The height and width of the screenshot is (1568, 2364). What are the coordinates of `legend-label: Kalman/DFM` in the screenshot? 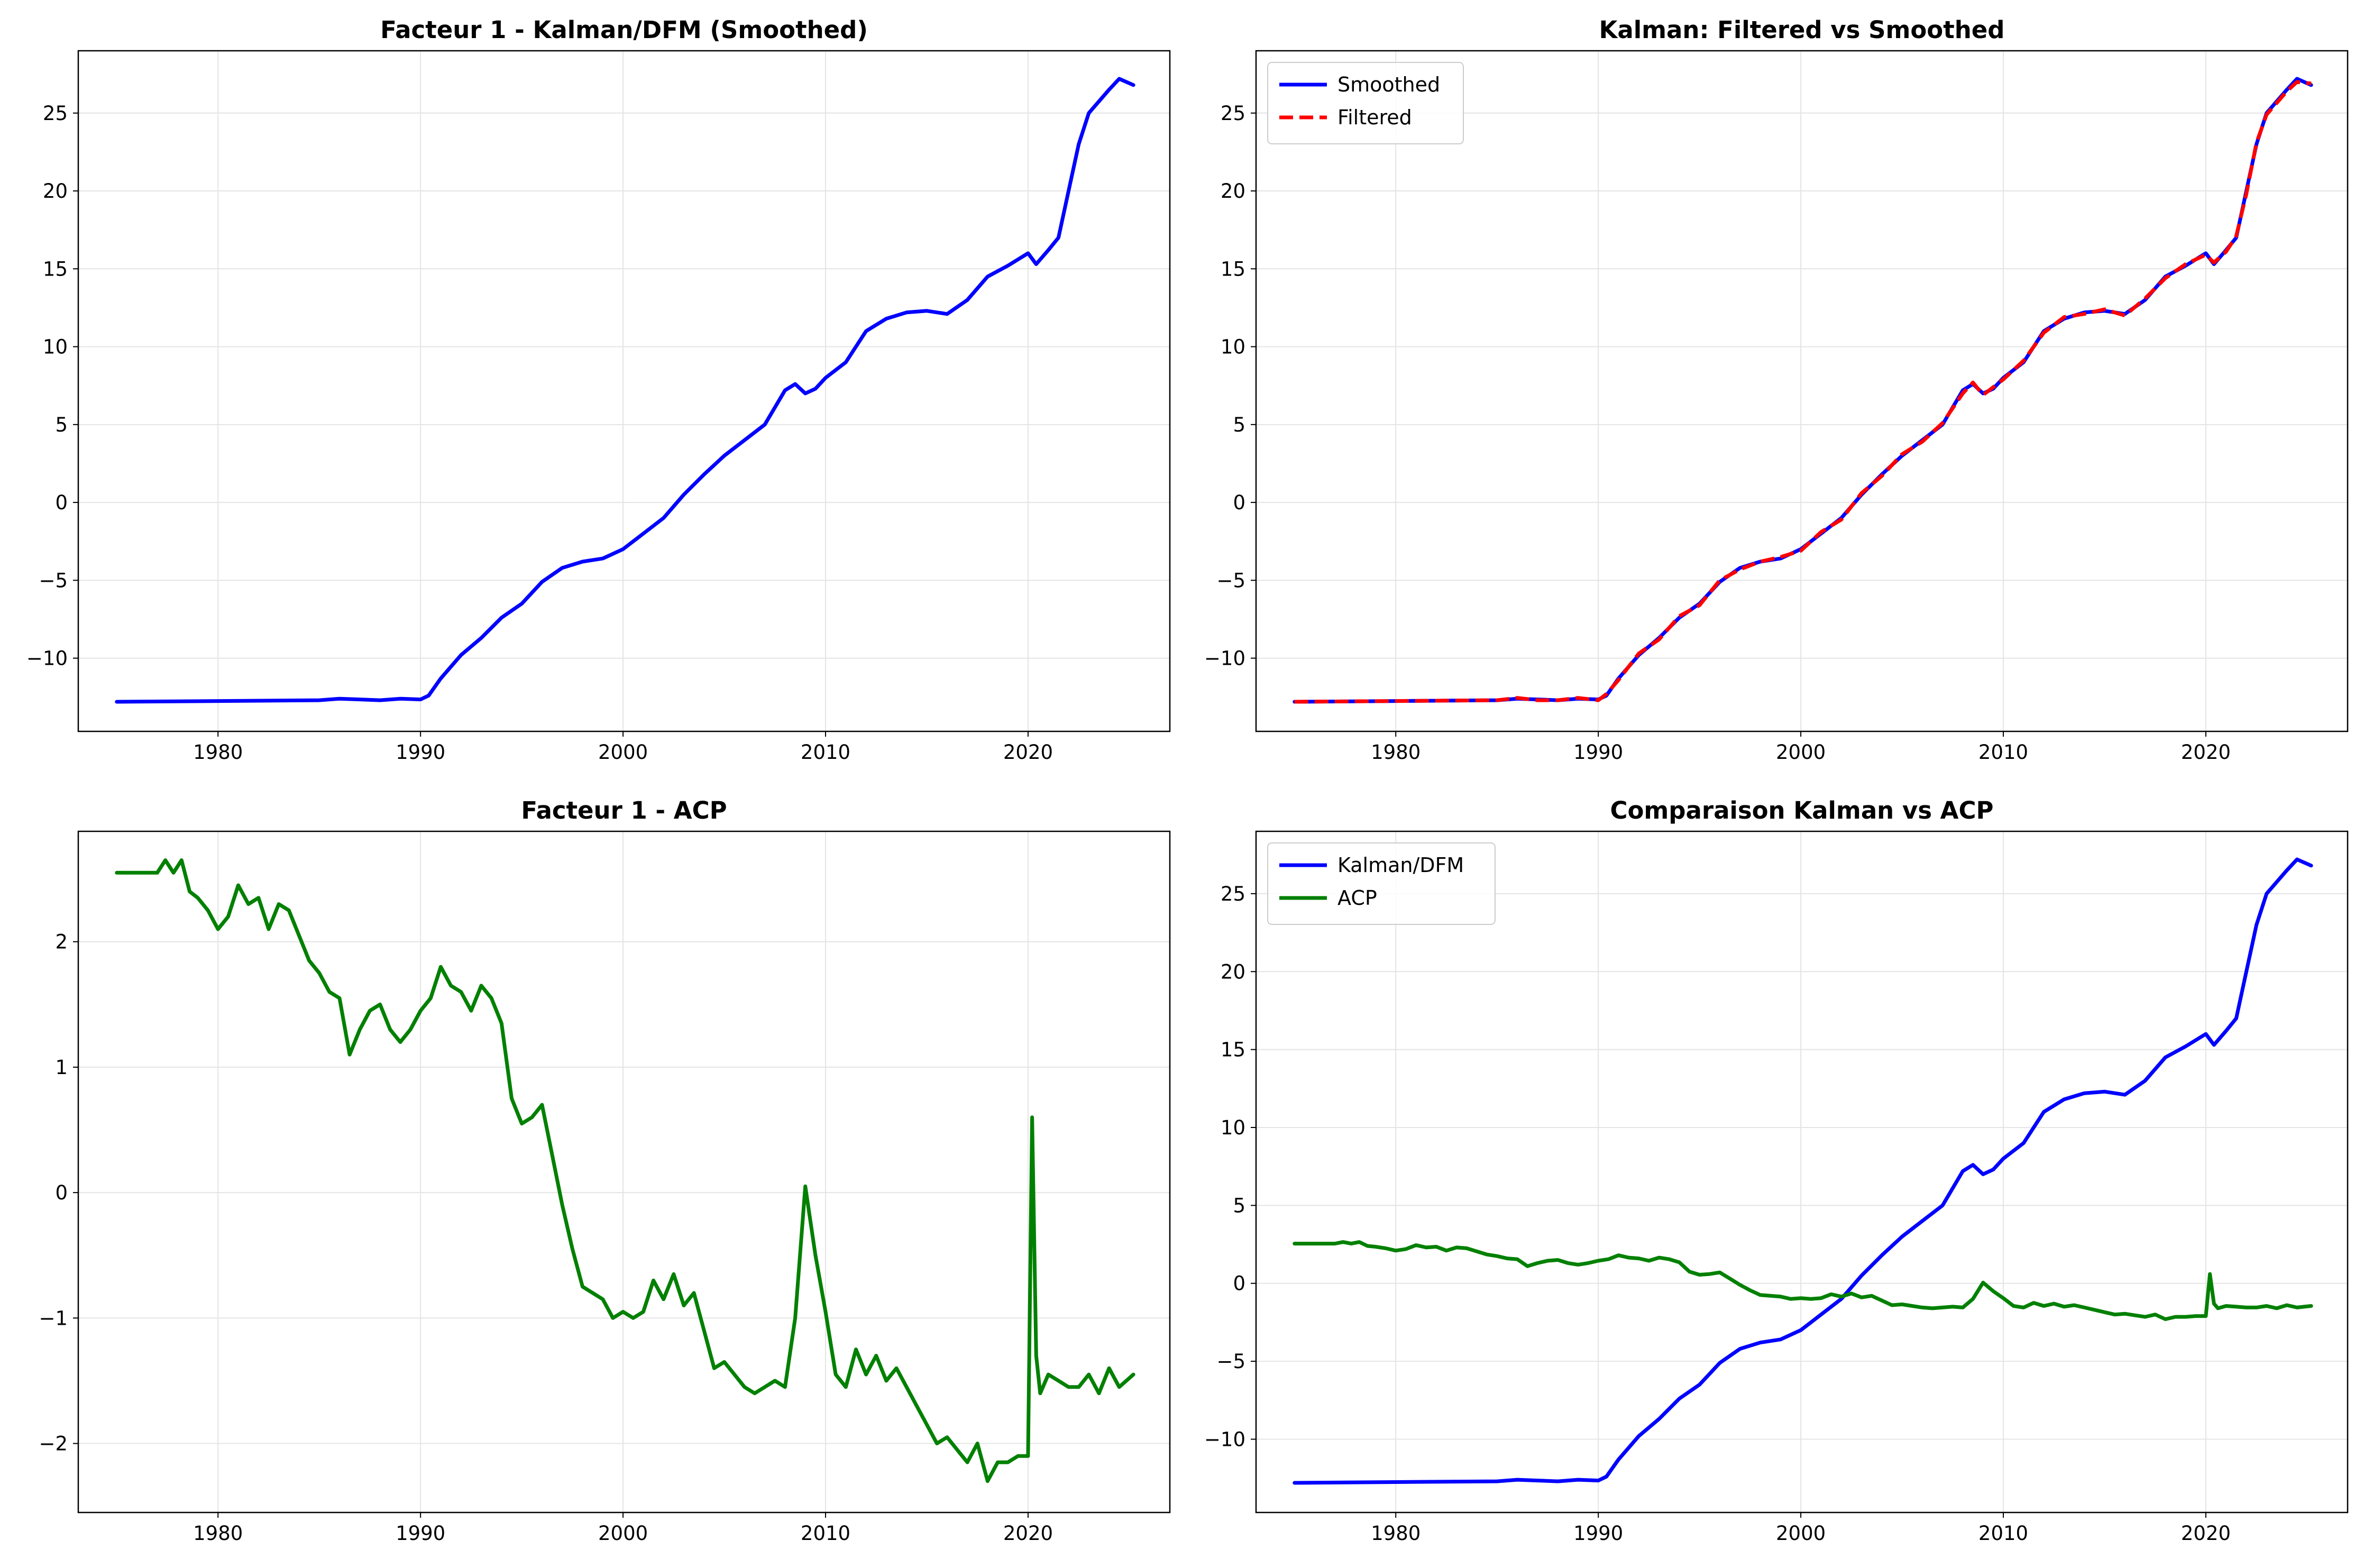 It's located at (1400, 865).